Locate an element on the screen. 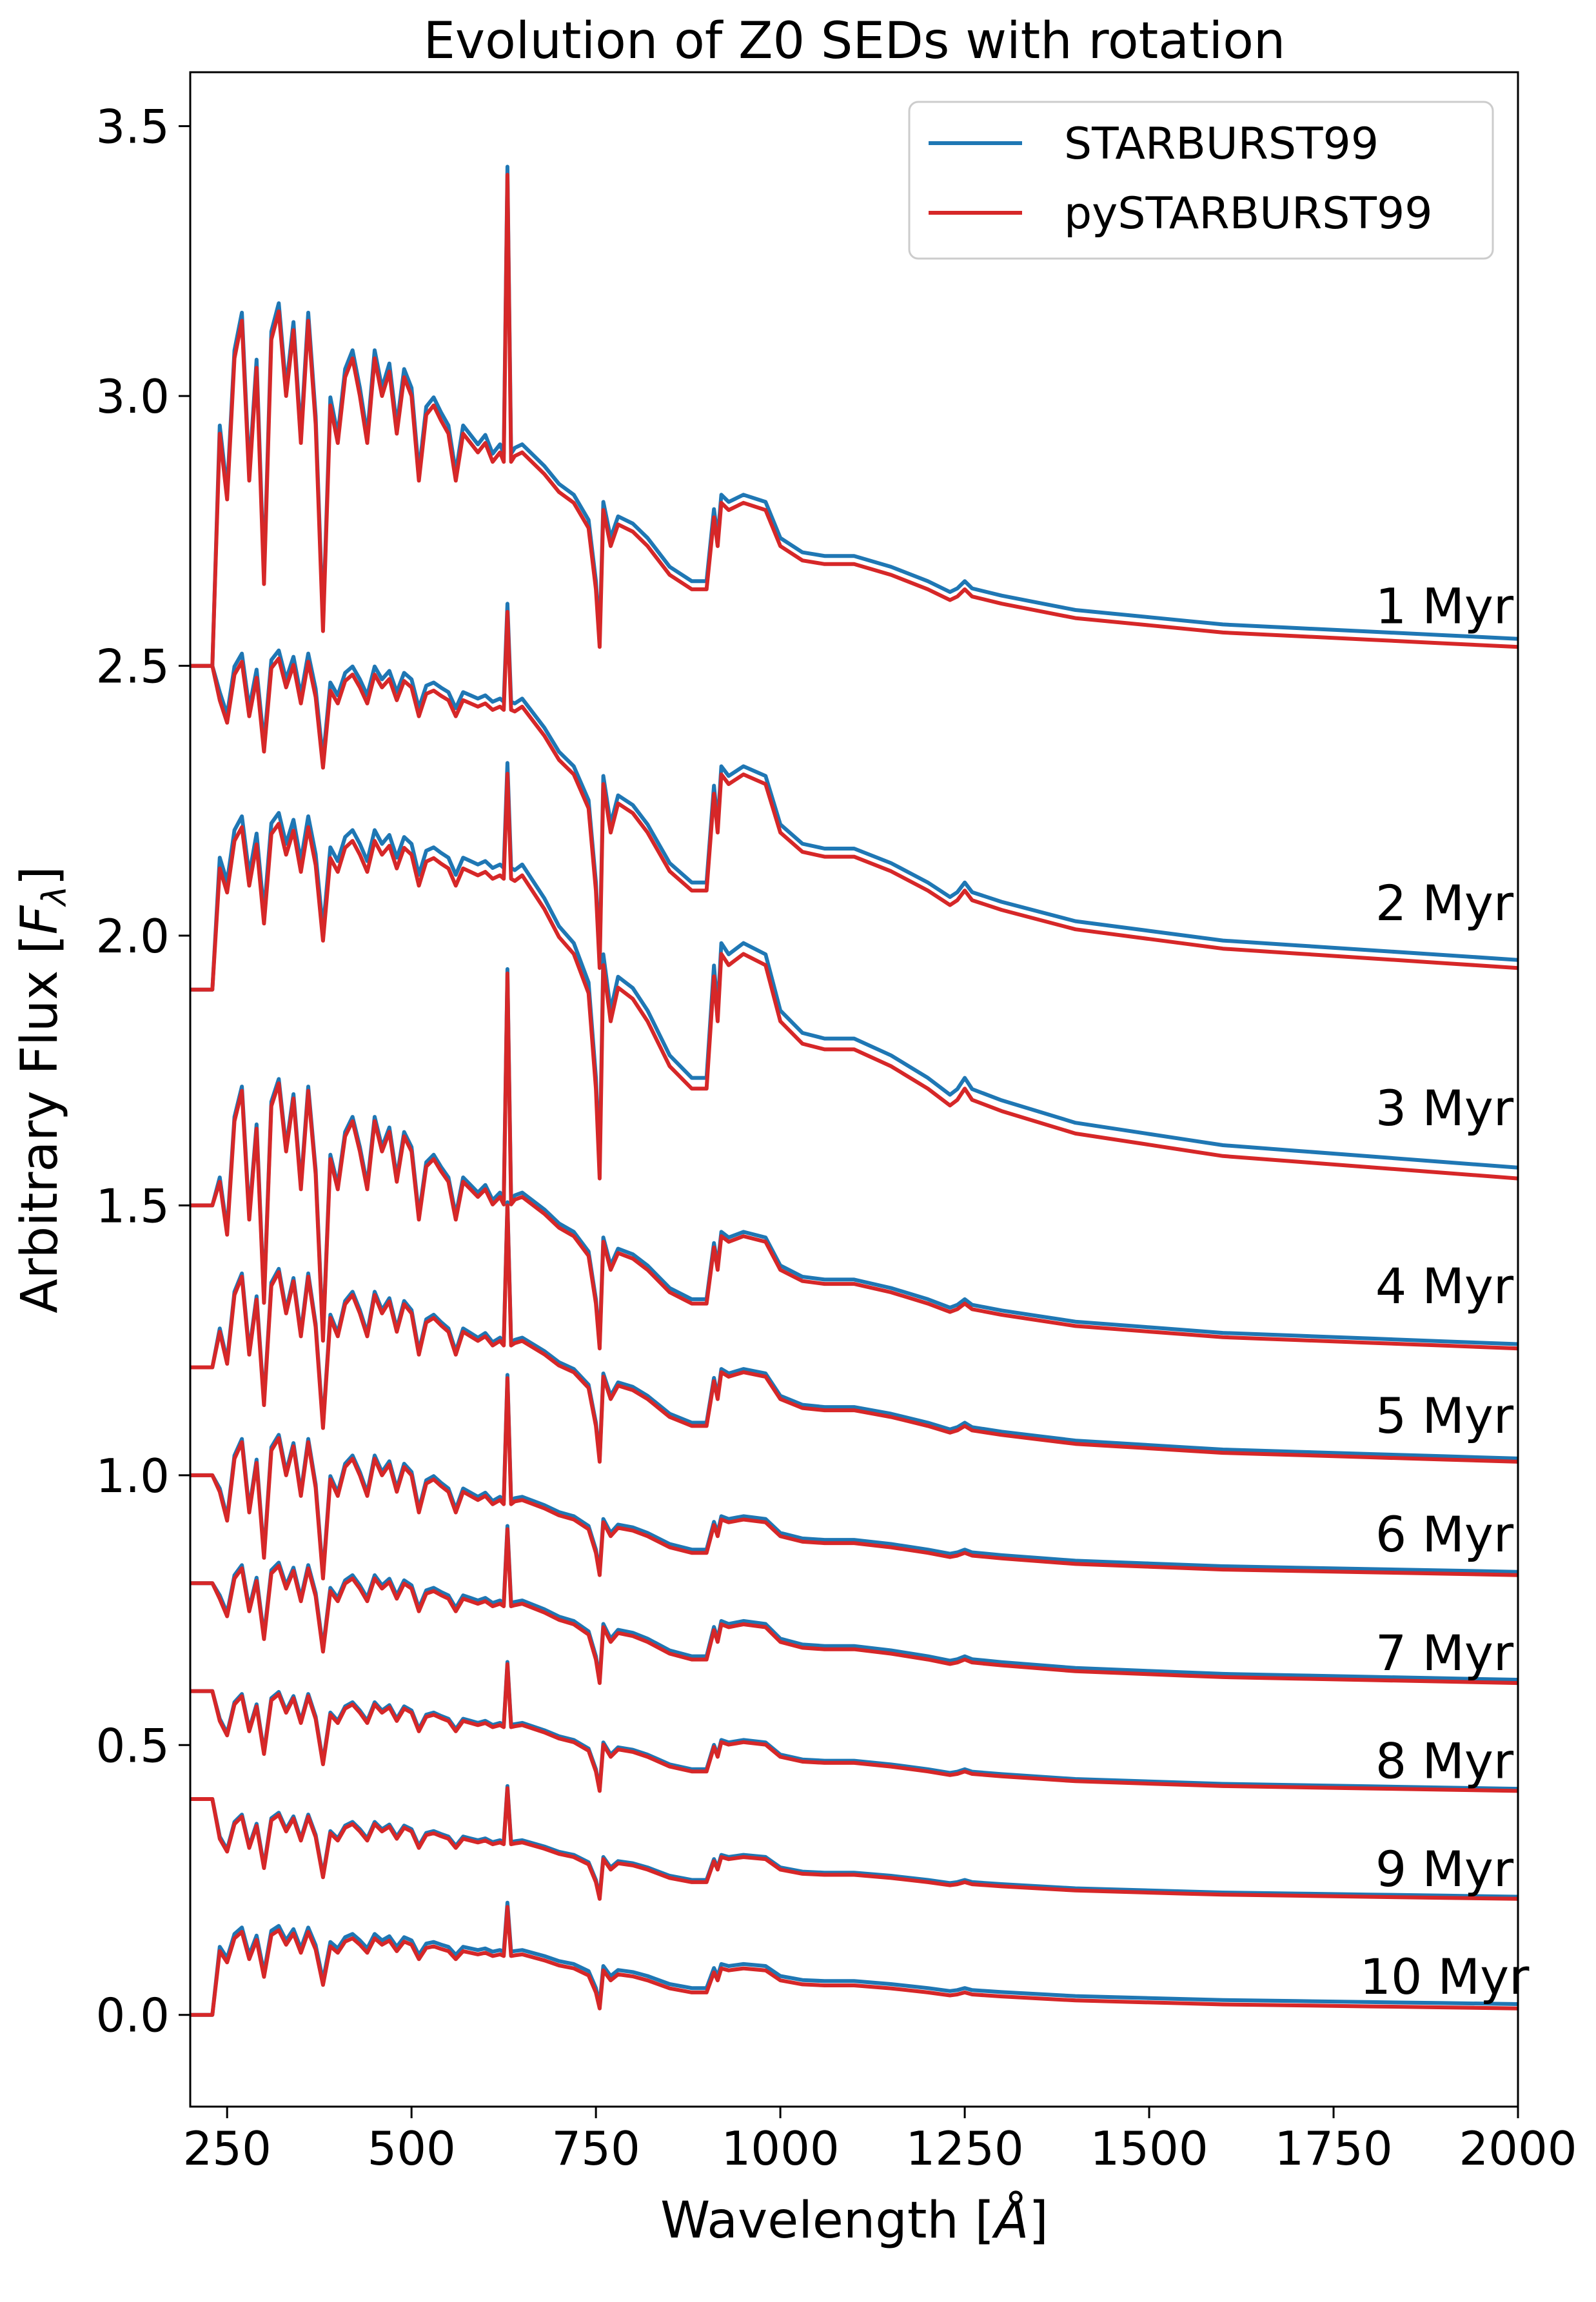  pystarburst99-line-4-myr is located at coordinates (854, 1161).